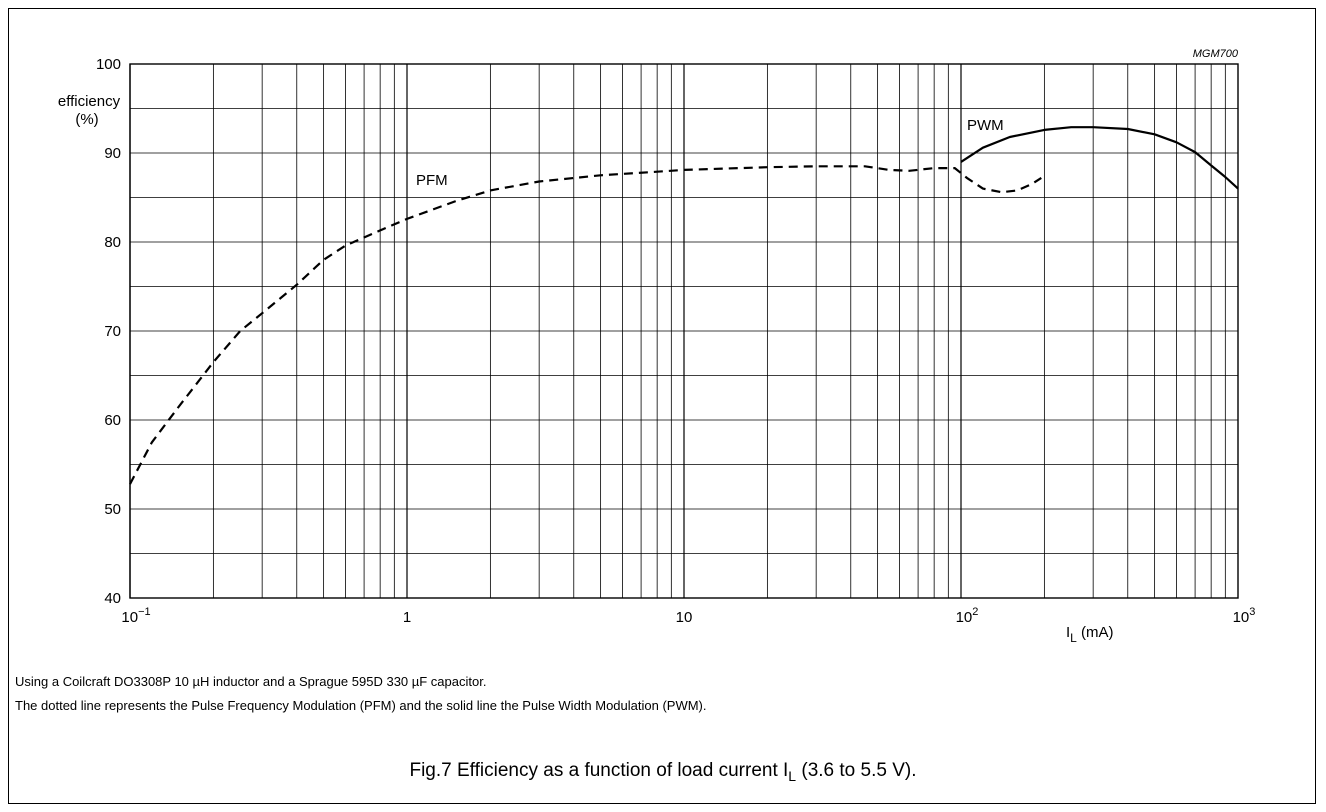  I want to click on y-tick-label: 100, so click(108, 64).